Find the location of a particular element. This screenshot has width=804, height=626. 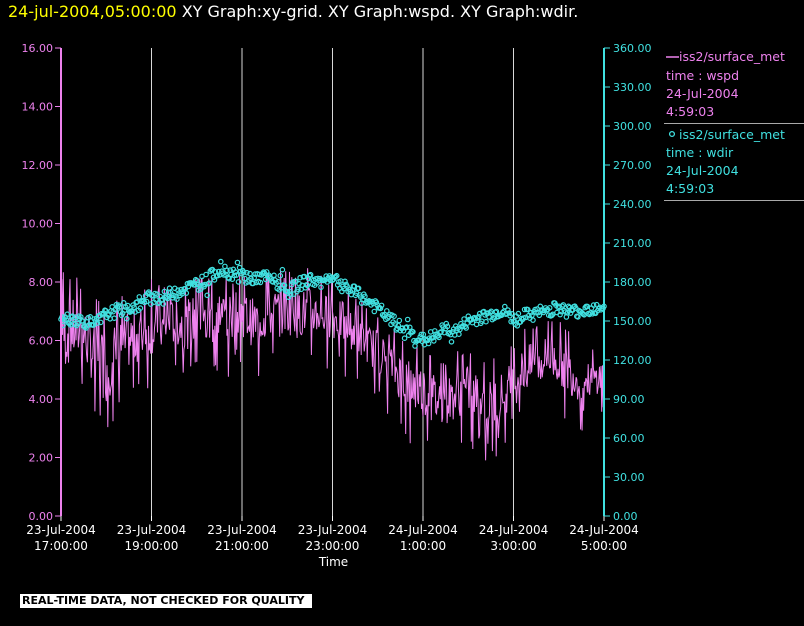

left-axis-tick-label: 2.00 is located at coordinates (41, 458).